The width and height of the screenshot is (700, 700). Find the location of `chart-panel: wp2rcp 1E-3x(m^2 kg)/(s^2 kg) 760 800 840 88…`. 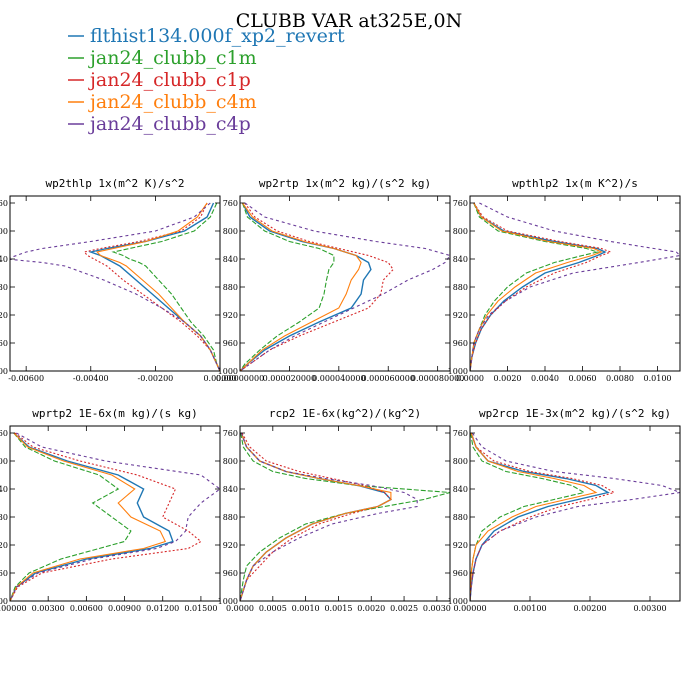

chart-panel: wp2rcp 1E-3x(m^2 kg)/(s^2 kg) 760 800 840 88… is located at coordinates (564, 510).